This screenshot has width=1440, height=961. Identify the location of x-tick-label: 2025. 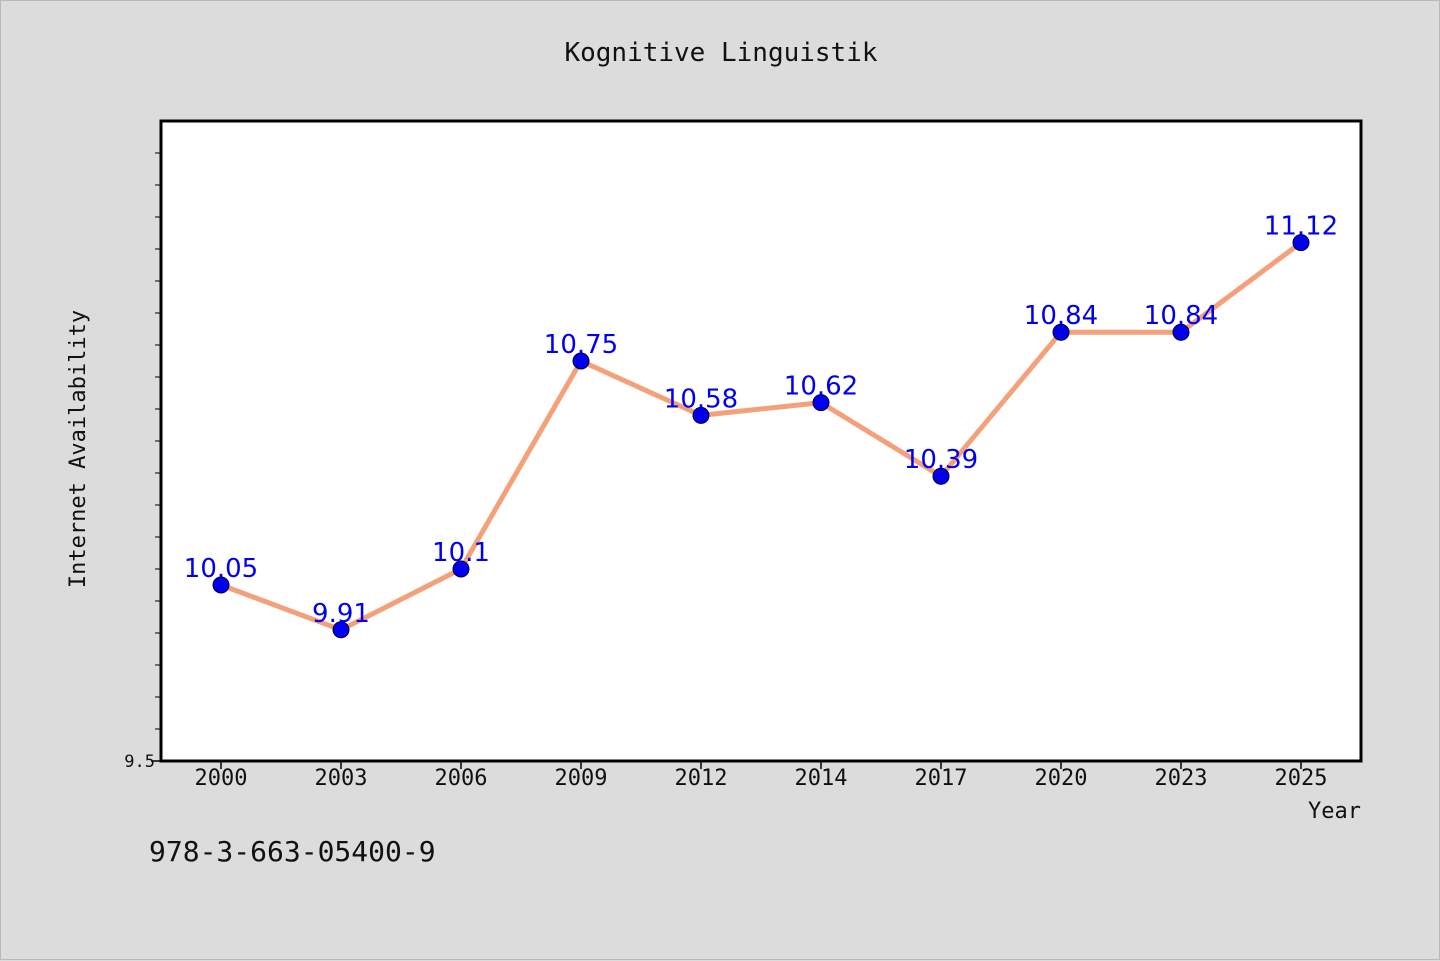
(1301, 778).